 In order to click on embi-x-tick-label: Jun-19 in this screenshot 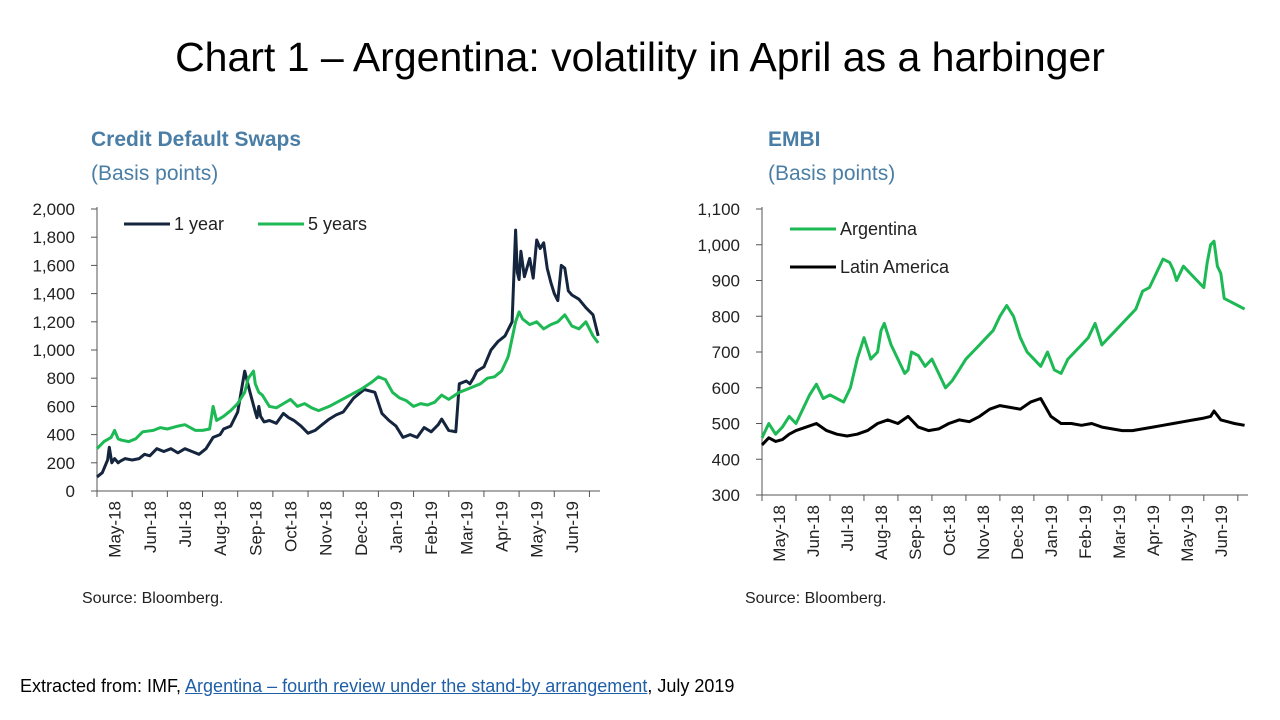, I will do `click(1221, 531)`.